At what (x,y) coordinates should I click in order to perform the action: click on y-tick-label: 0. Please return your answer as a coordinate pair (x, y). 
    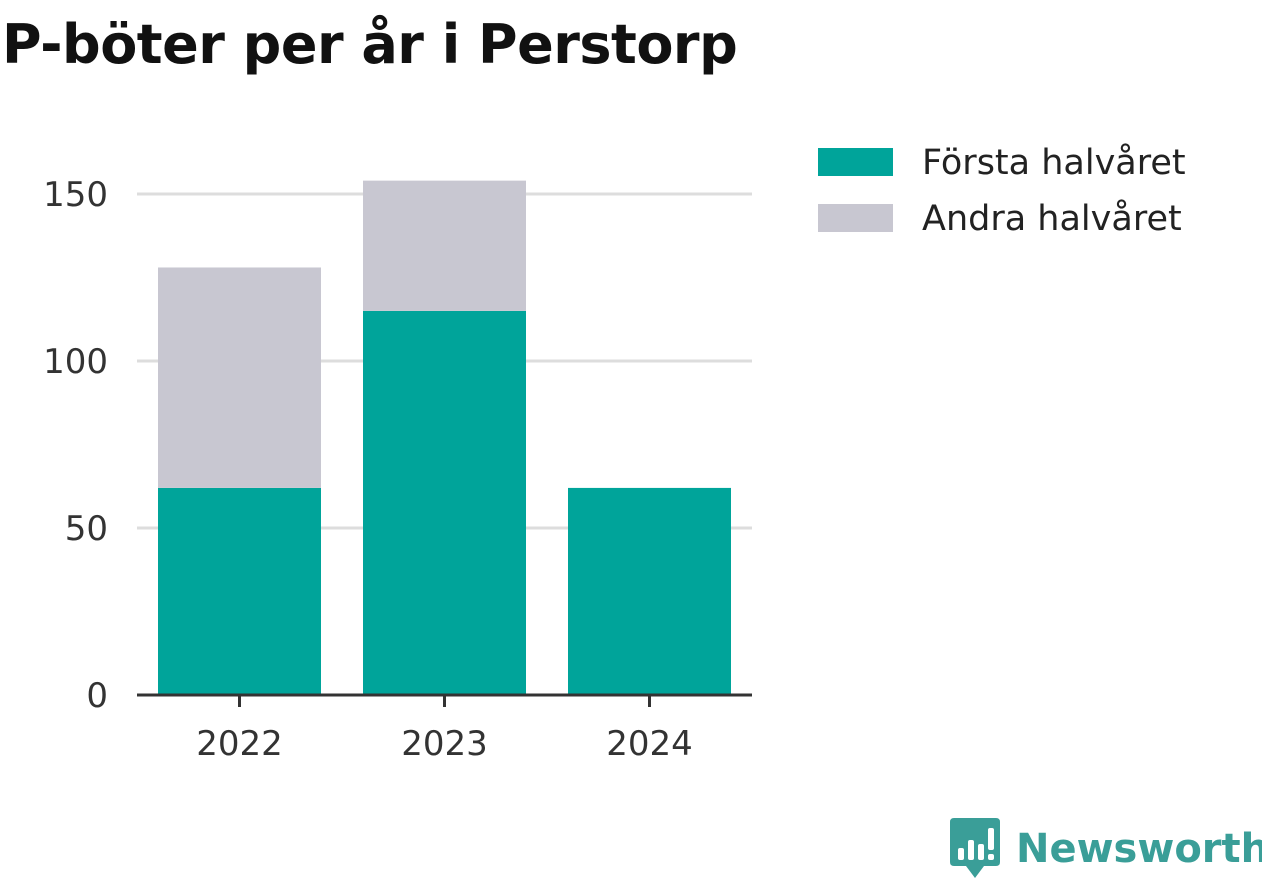
    Looking at the image, I should click on (97, 696).